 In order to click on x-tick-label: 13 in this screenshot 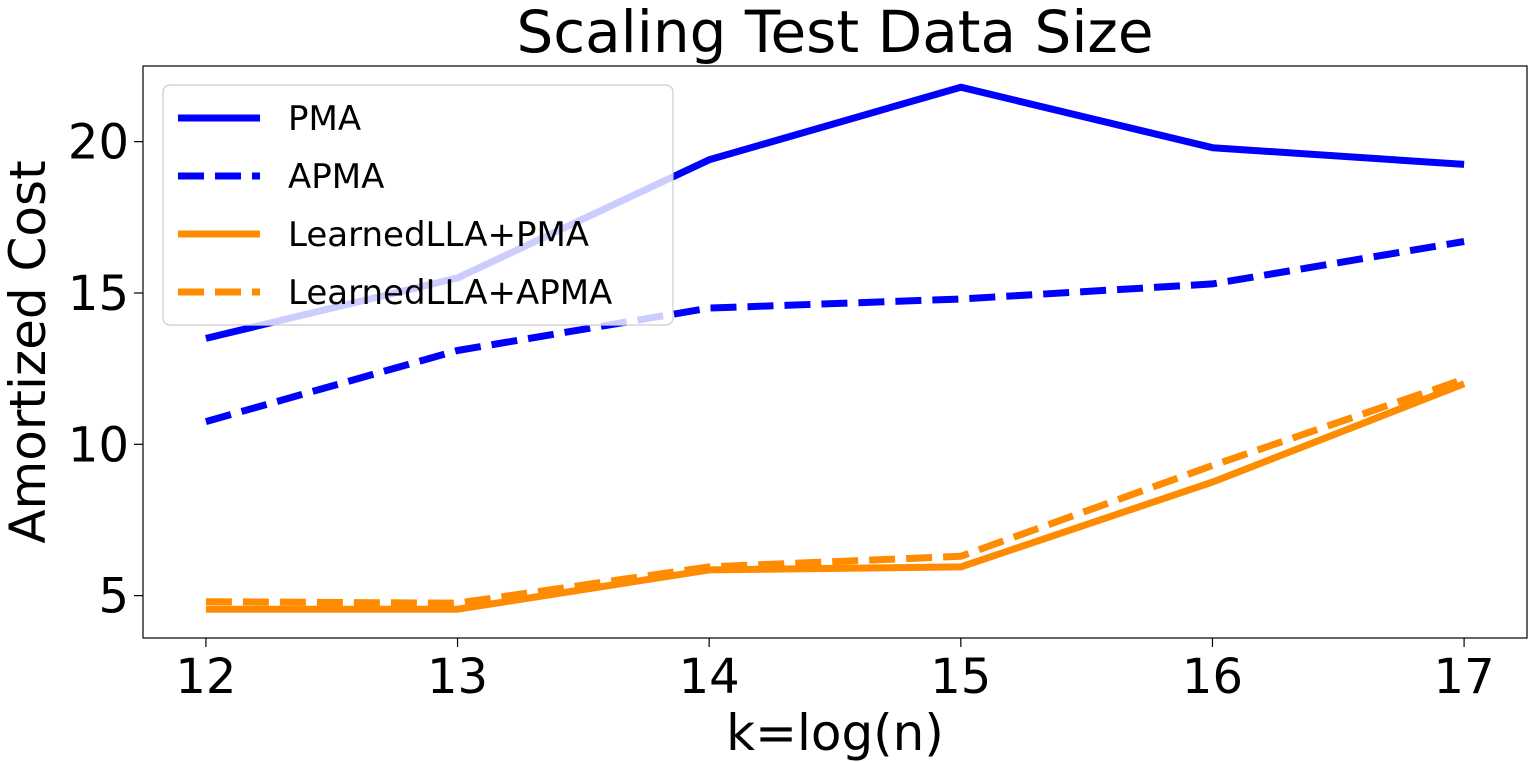, I will do `click(457, 677)`.